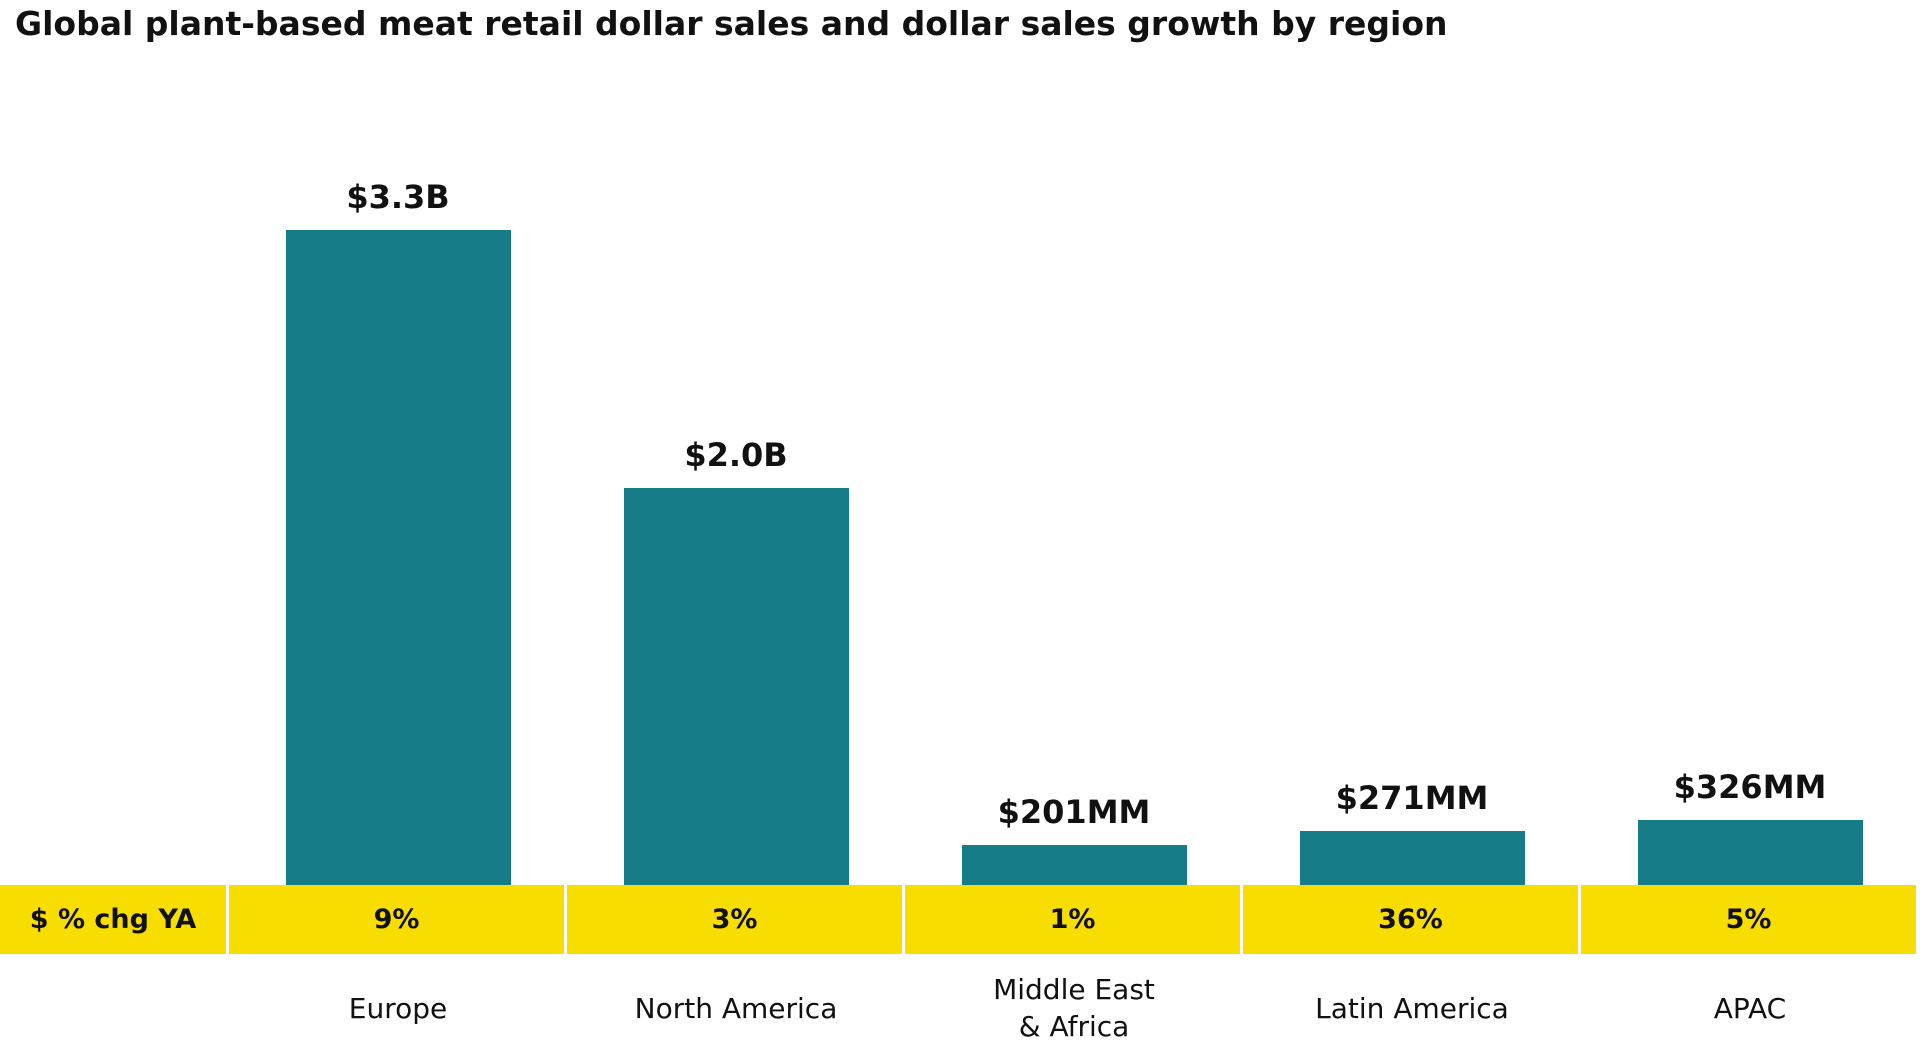 Image resolution: width=1920 pixels, height=1045 pixels. What do you see at coordinates (1412, 798) in the screenshot?
I see `value-label: $271MM` at bounding box center [1412, 798].